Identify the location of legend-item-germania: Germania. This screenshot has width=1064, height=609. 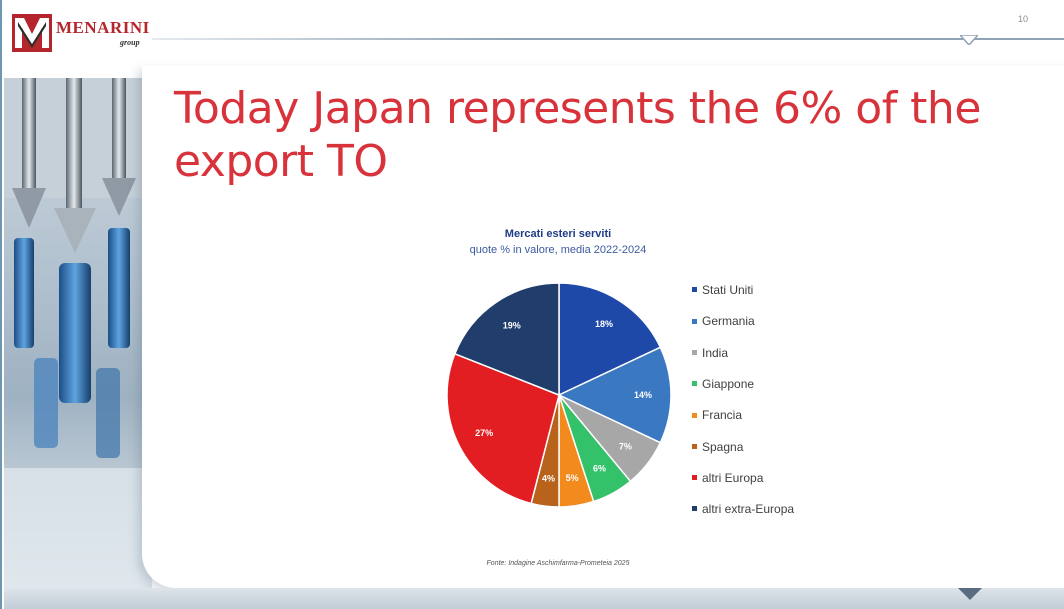
(723, 322).